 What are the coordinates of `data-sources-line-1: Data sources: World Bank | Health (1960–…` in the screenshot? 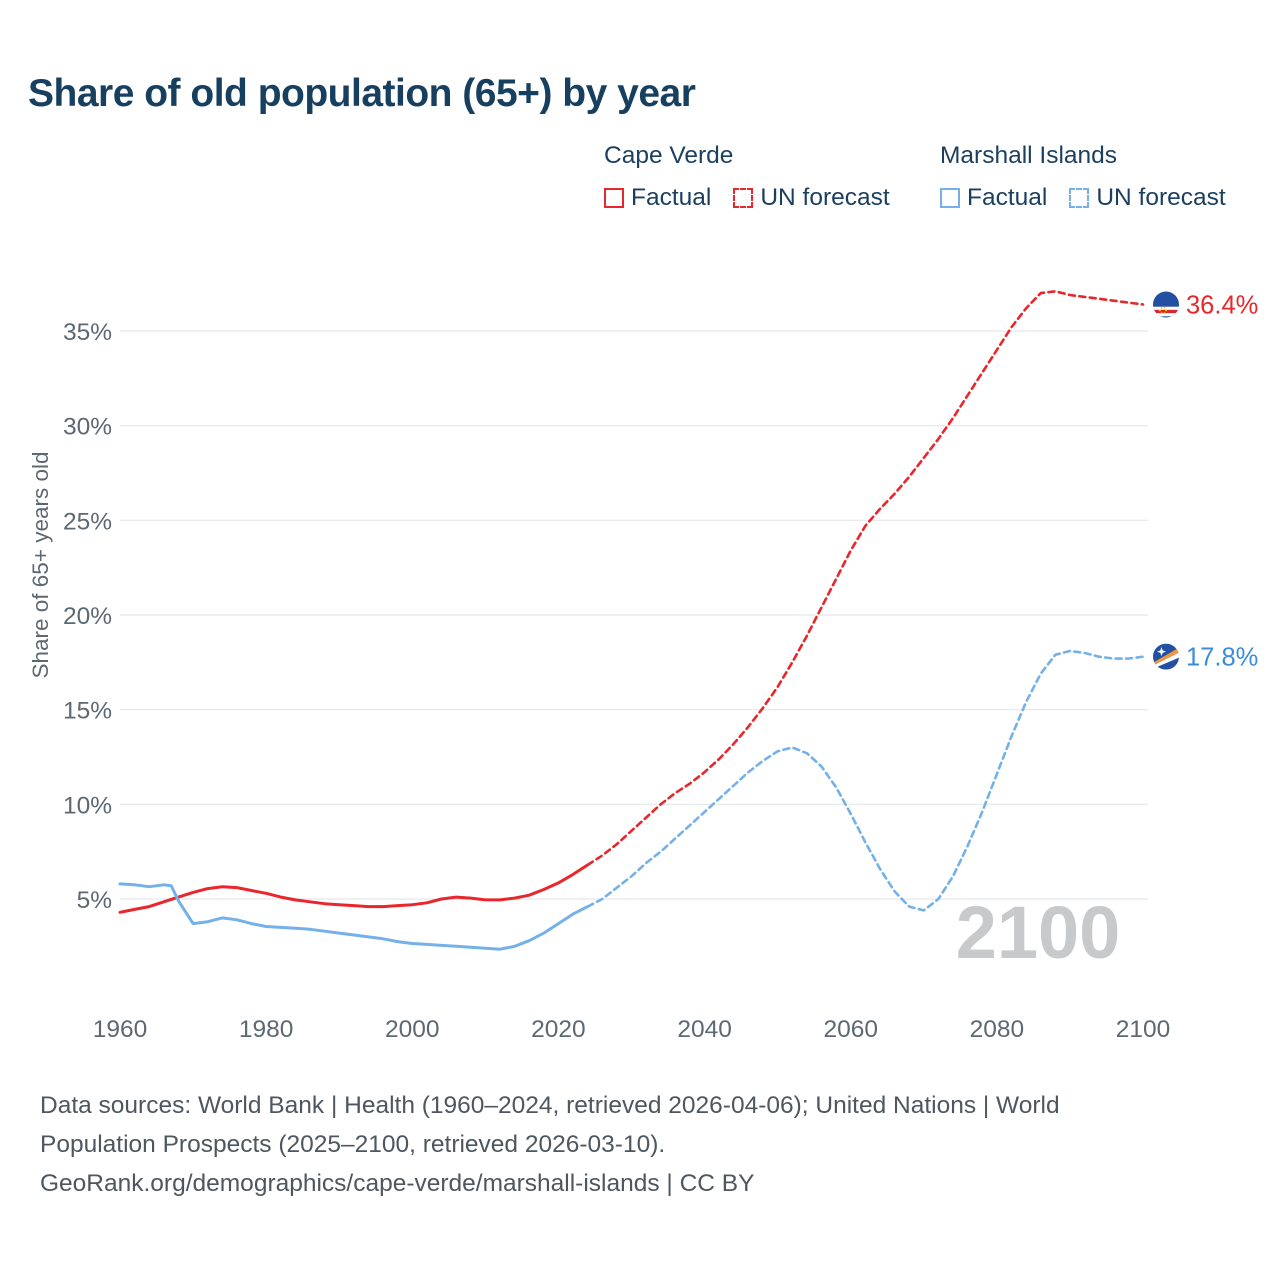 It's located at (550, 1105).